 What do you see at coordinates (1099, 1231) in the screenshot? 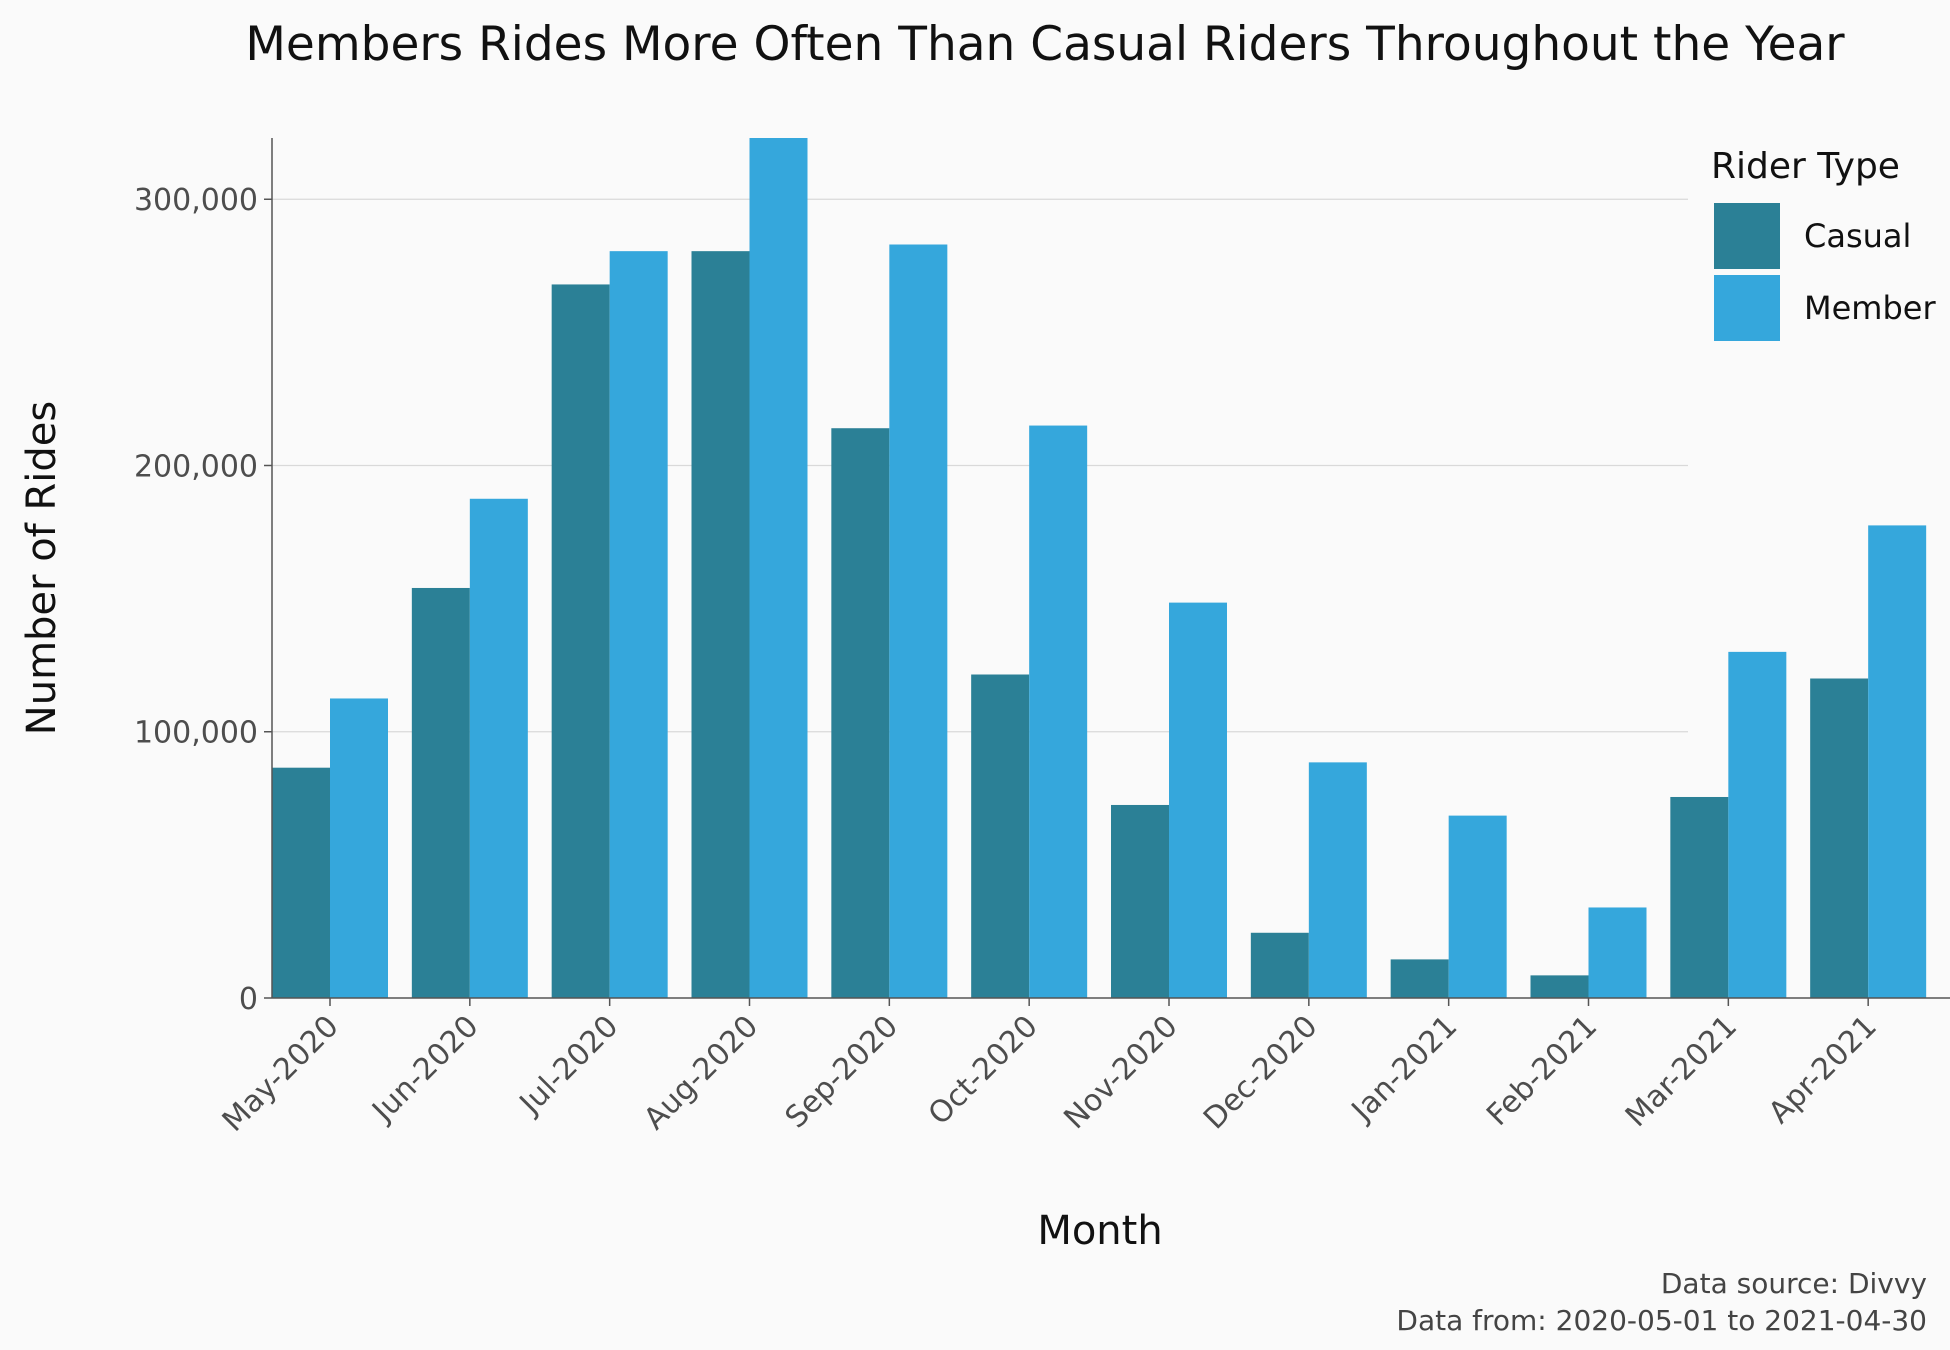
I see `x-axis-title: Month` at bounding box center [1099, 1231].